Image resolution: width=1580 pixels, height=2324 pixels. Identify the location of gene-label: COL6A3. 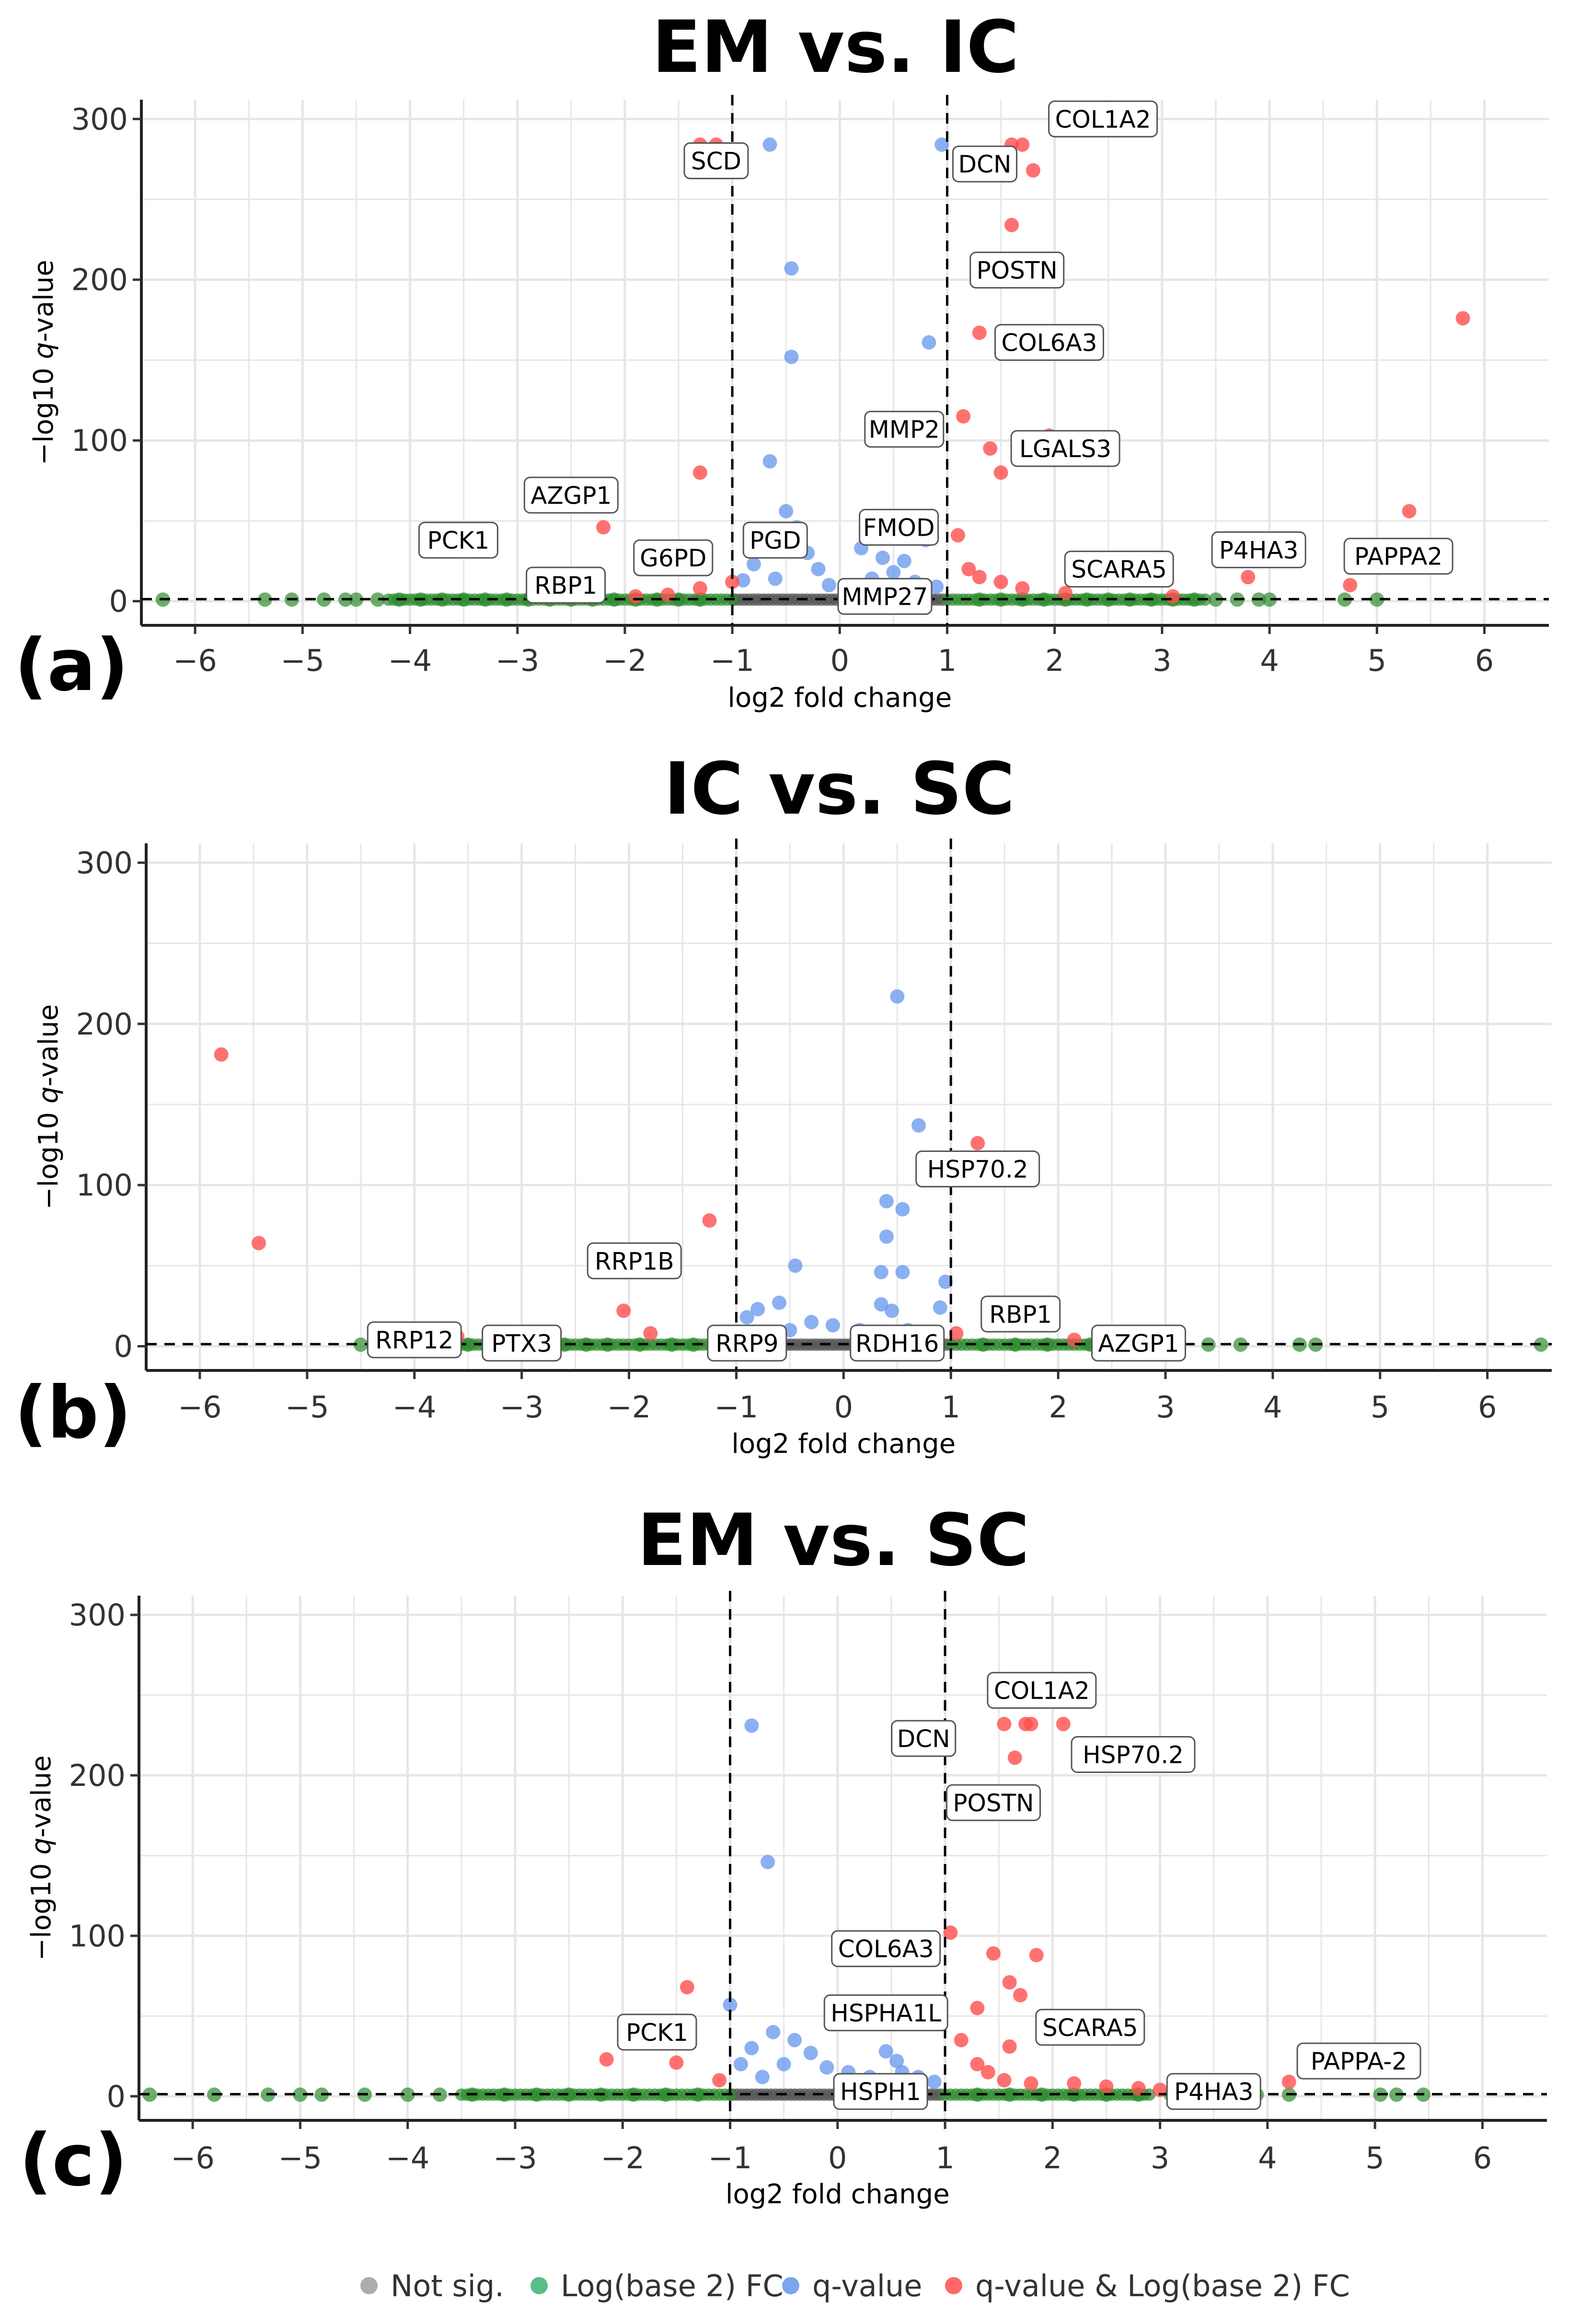
(886, 1948).